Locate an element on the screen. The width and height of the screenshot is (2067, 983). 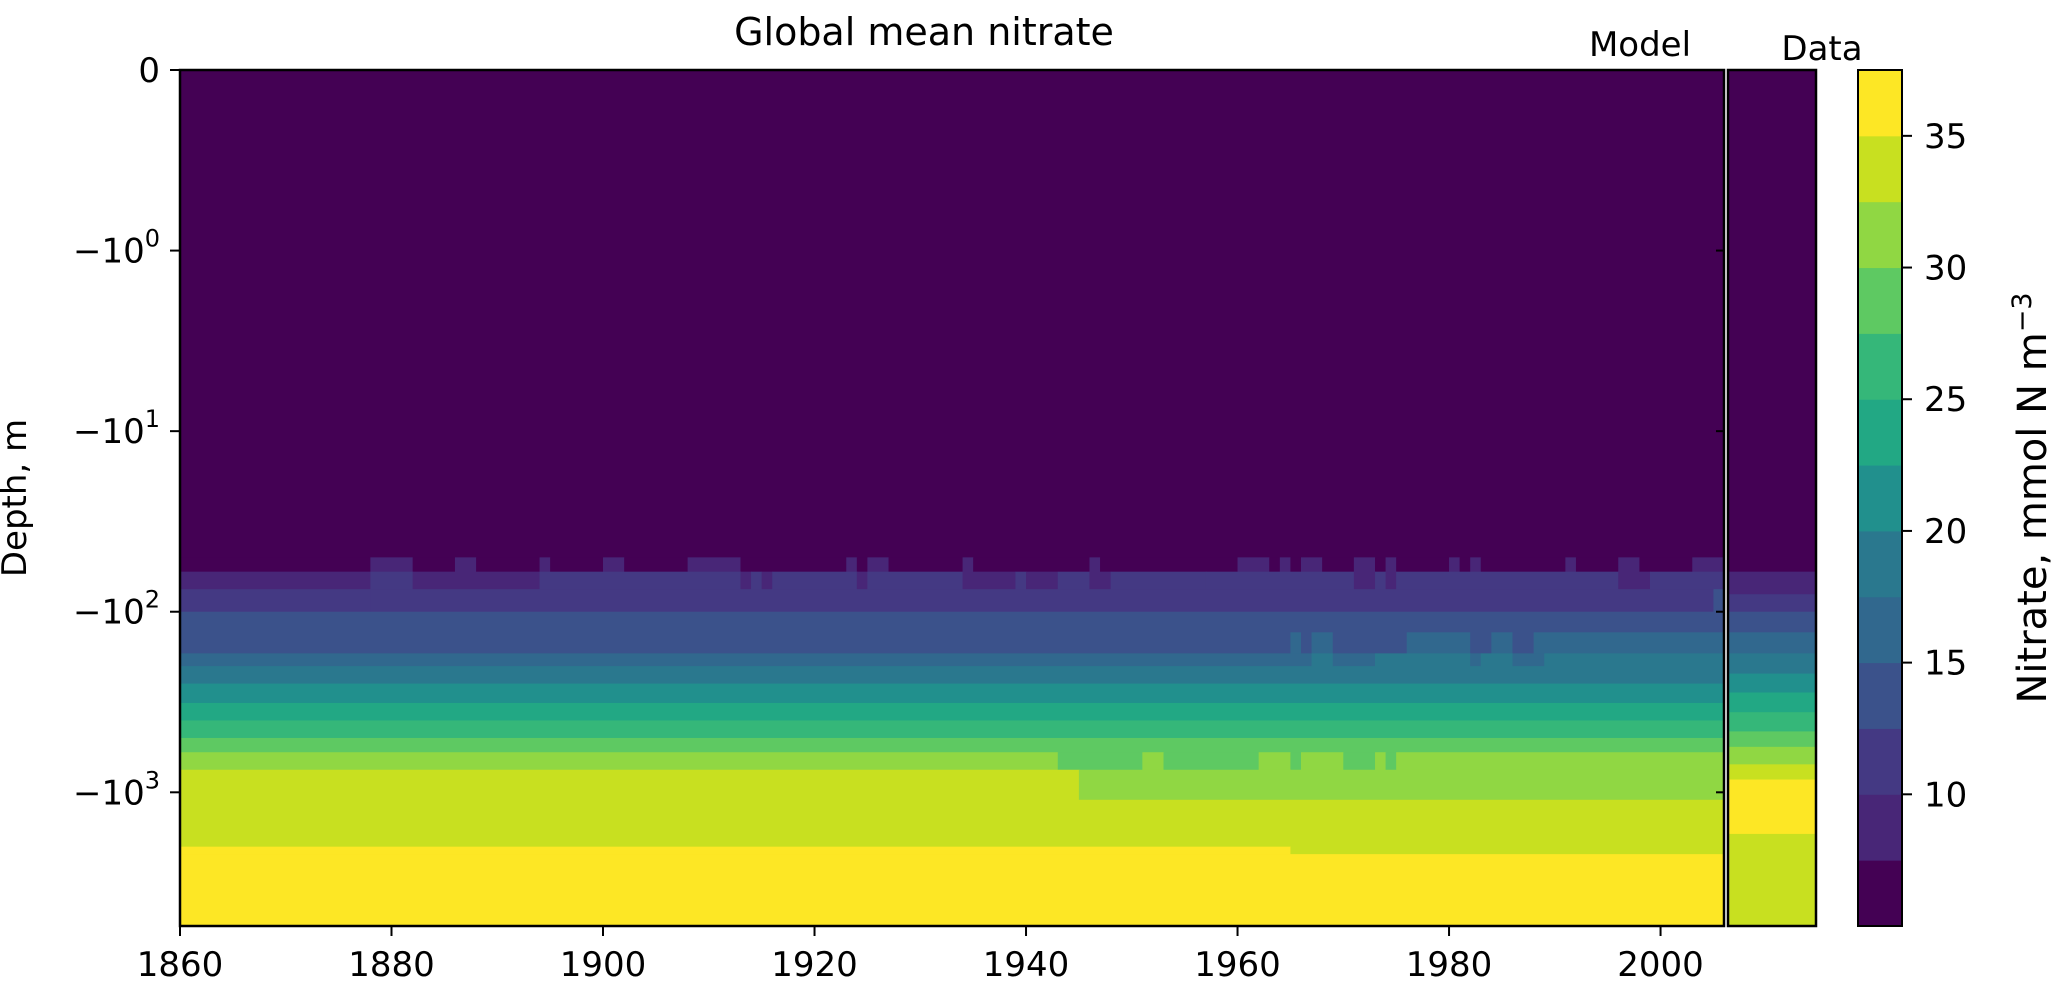
colorbar-tick-label: 15 is located at coordinates (1945, 664).